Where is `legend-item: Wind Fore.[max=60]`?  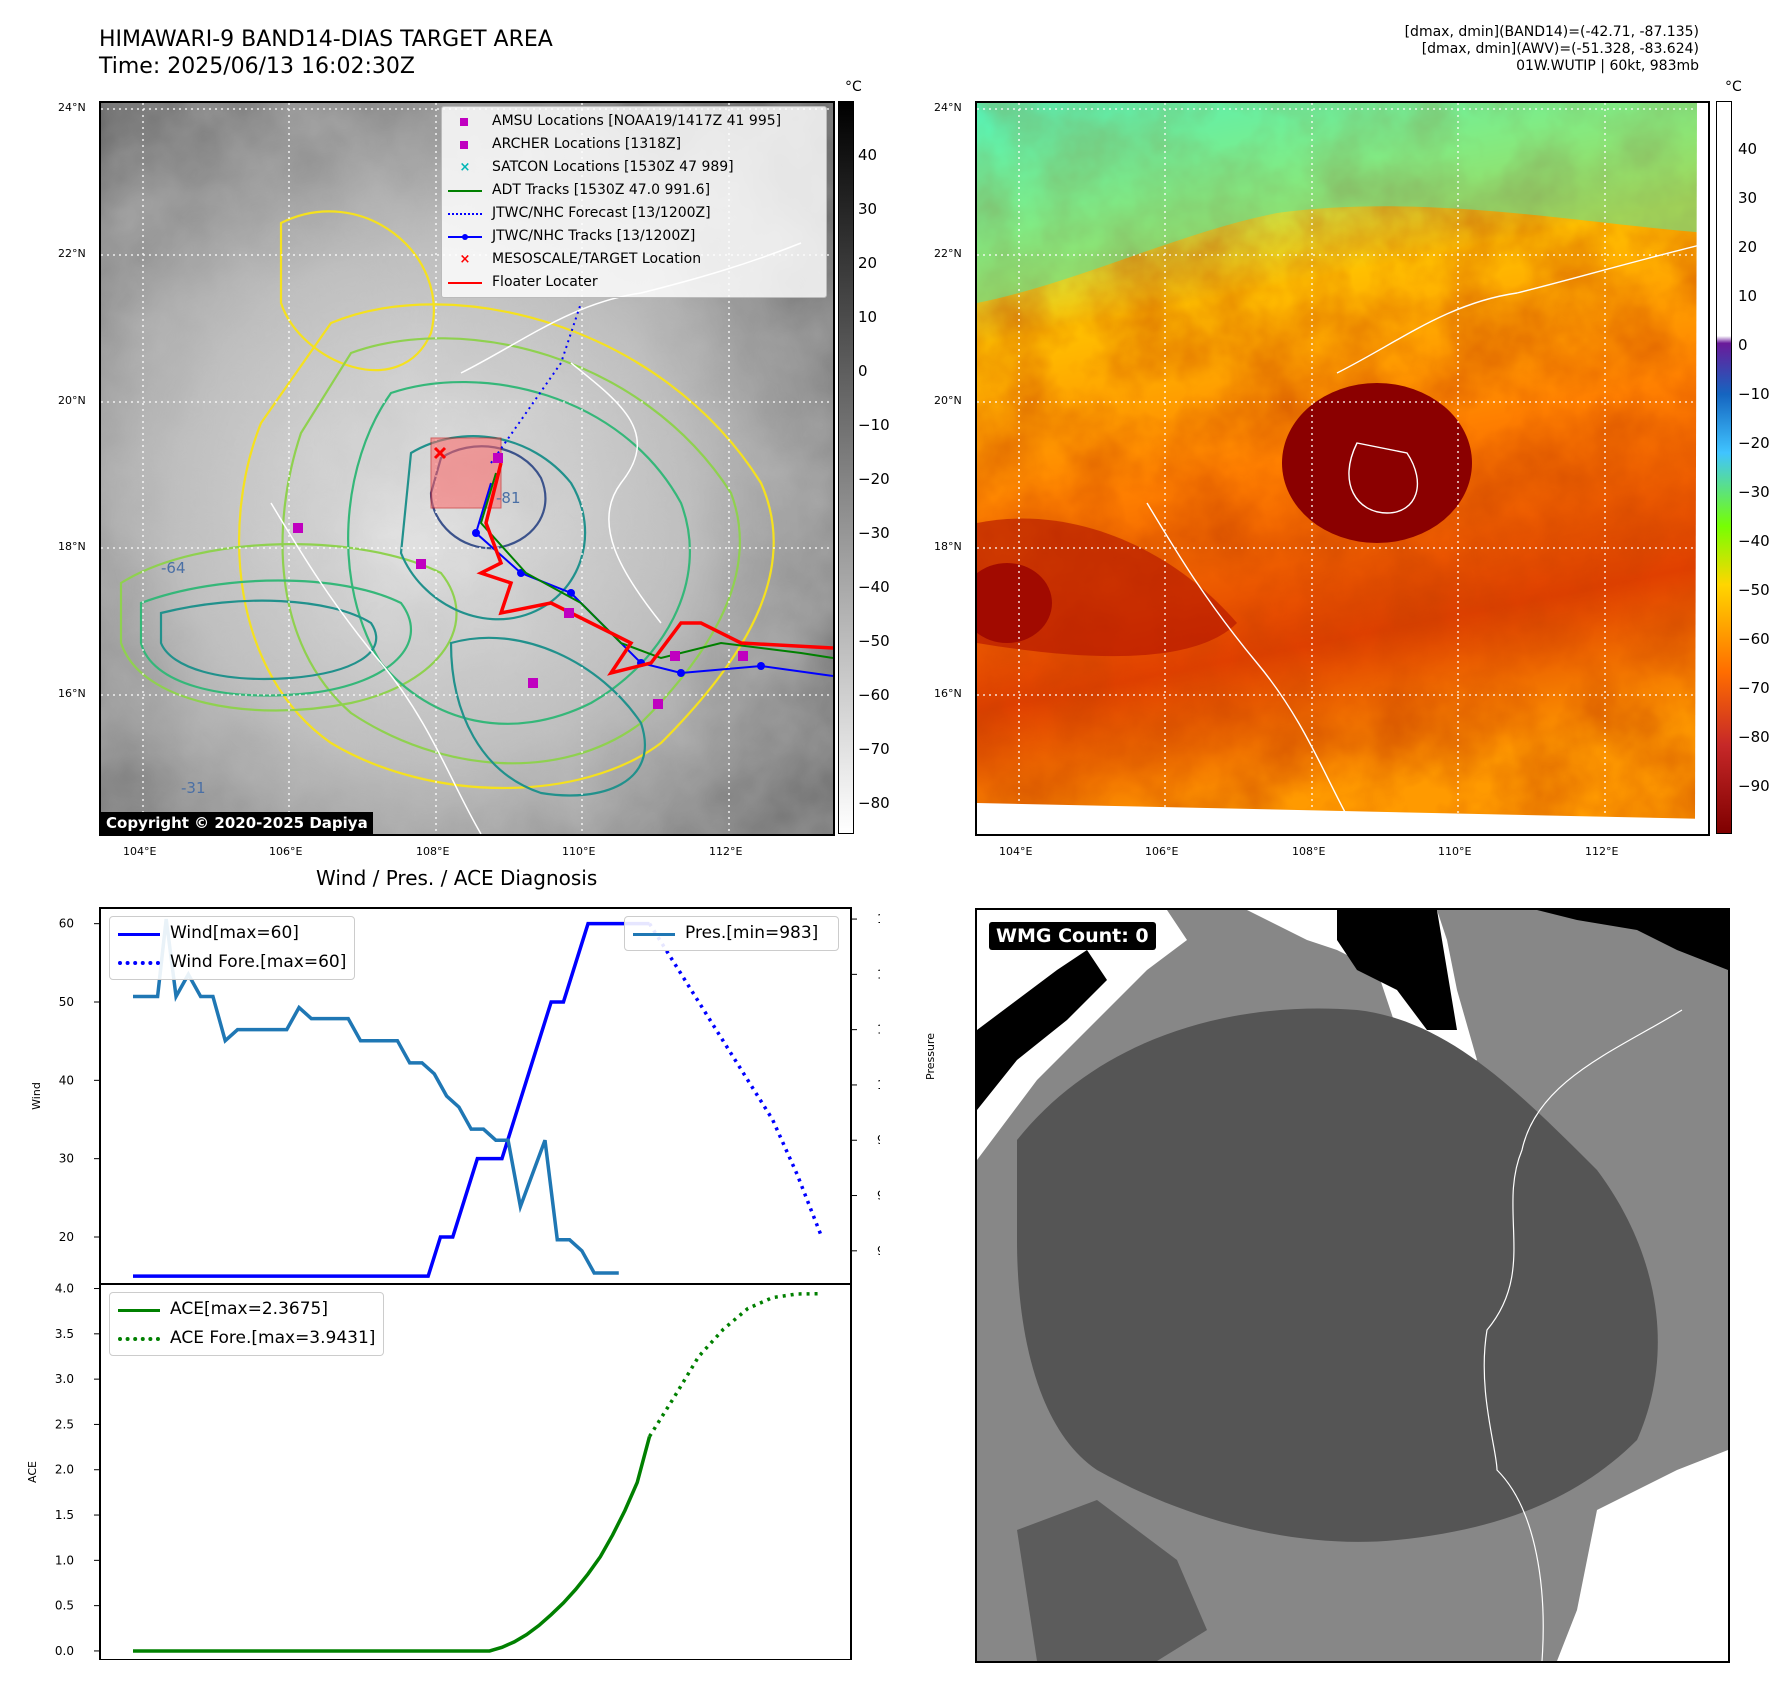 legend-item: Wind Fore.[max=60] is located at coordinates (232, 962).